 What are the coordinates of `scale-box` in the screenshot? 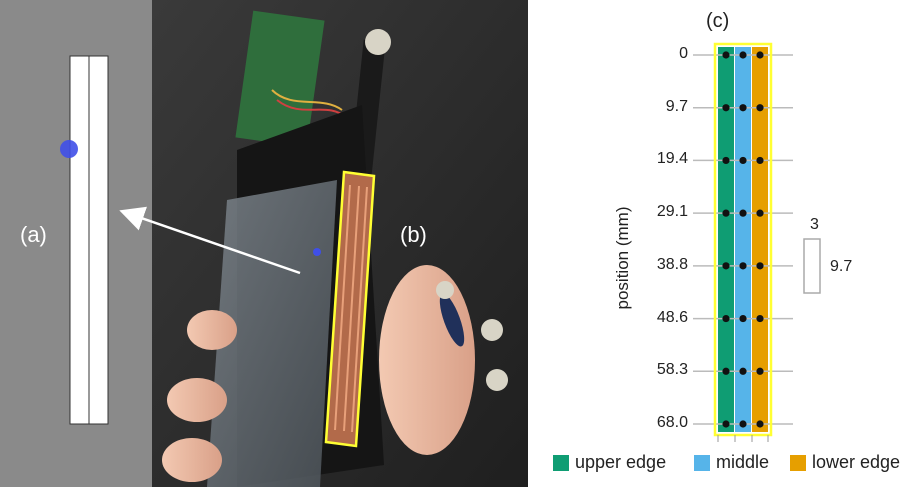 It's located at (812, 266).